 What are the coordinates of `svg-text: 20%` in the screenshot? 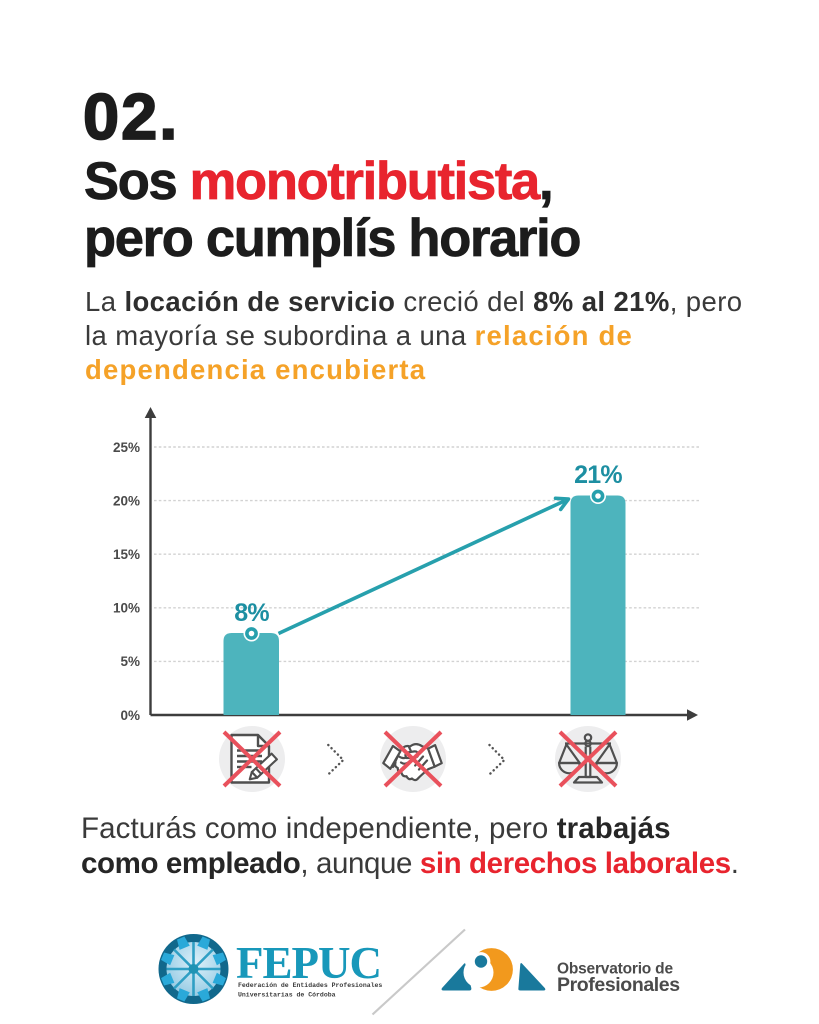 It's located at (126, 500).